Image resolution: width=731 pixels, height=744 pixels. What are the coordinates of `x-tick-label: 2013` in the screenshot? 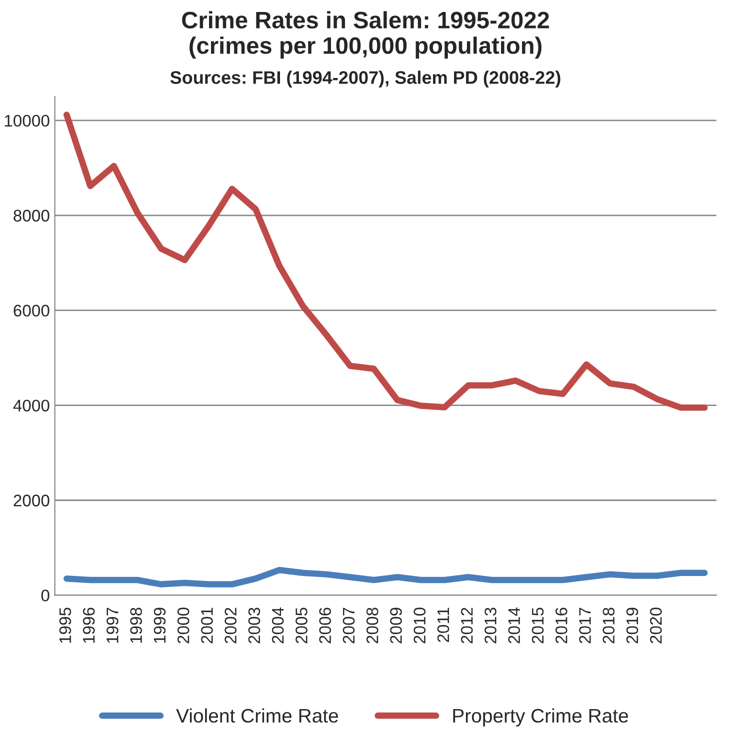 It's located at (490, 626).